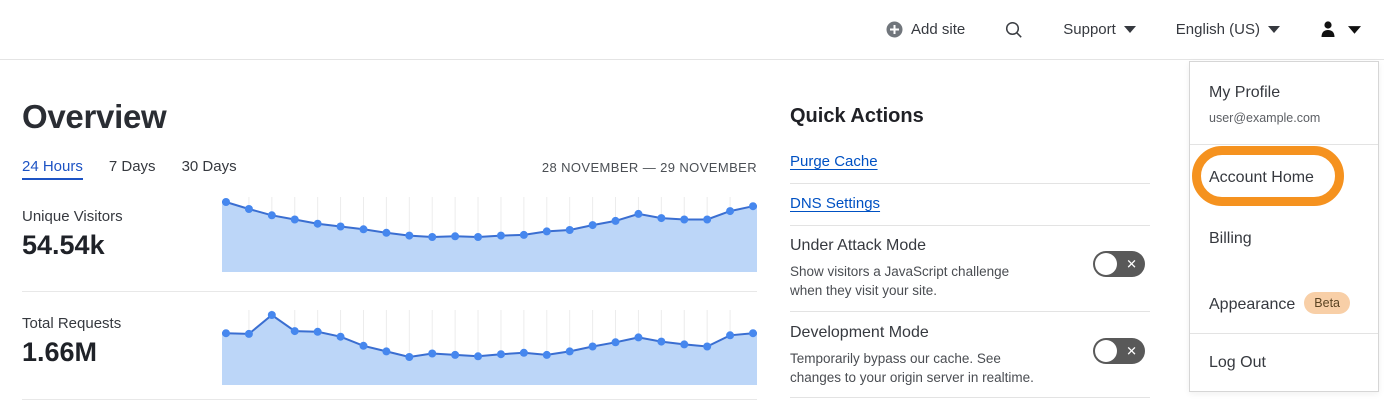  What do you see at coordinates (1327, 303) in the screenshot?
I see `beta-badge: Beta` at bounding box center [1327, 303].